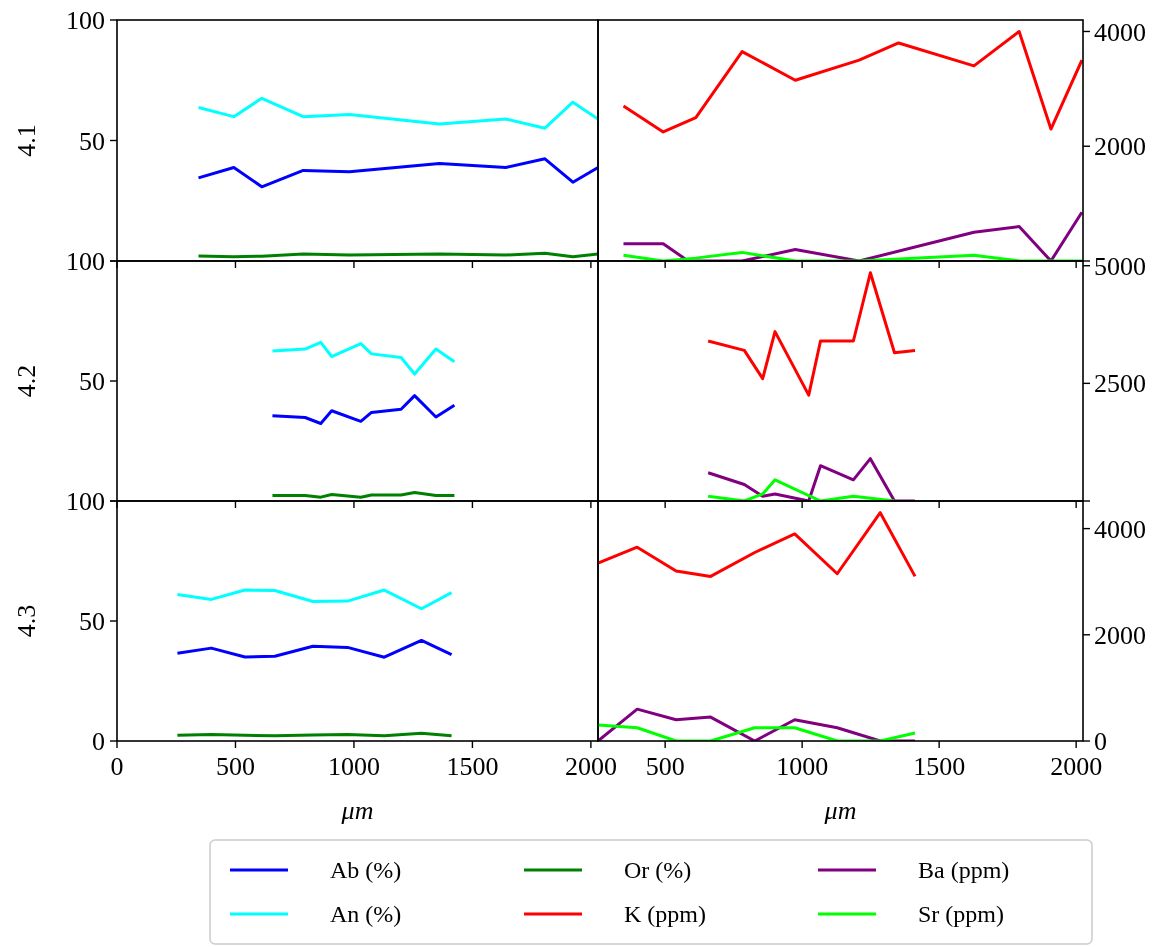 The image size is (1171, 947). What do you see at coordinates (366, 914) in the screenshot?
I see `legend-label: An (%)` at bounding box center [366, 914].